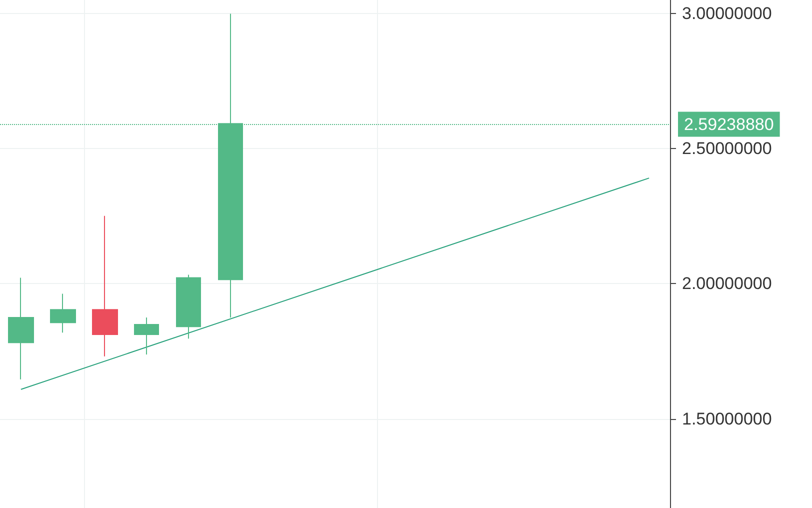 This screenshot has width=812, height=508. I want to click on y-tick-label: 3.00000000, so click(727, 14).